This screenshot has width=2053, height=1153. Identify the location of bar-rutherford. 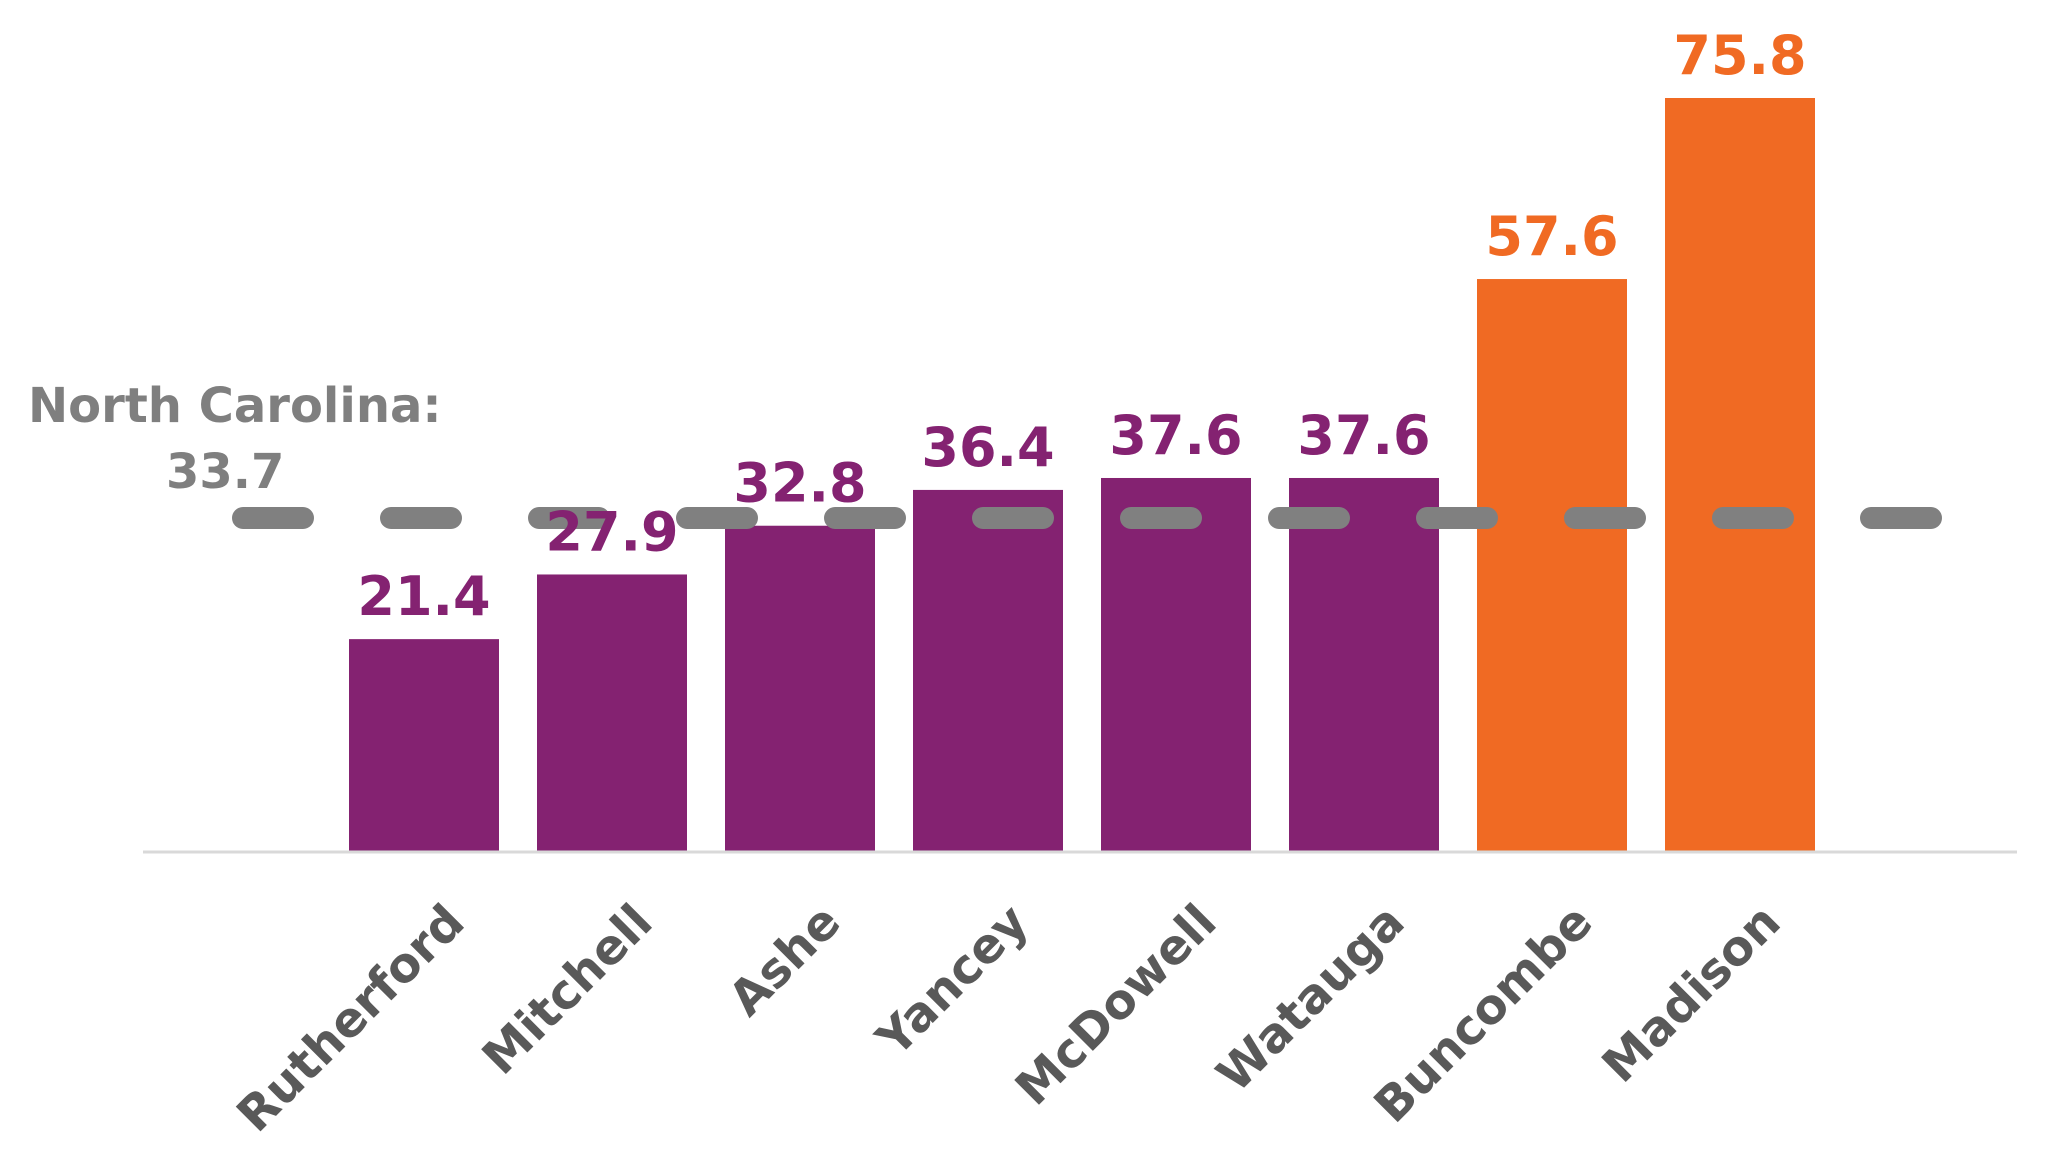
(424, 745).